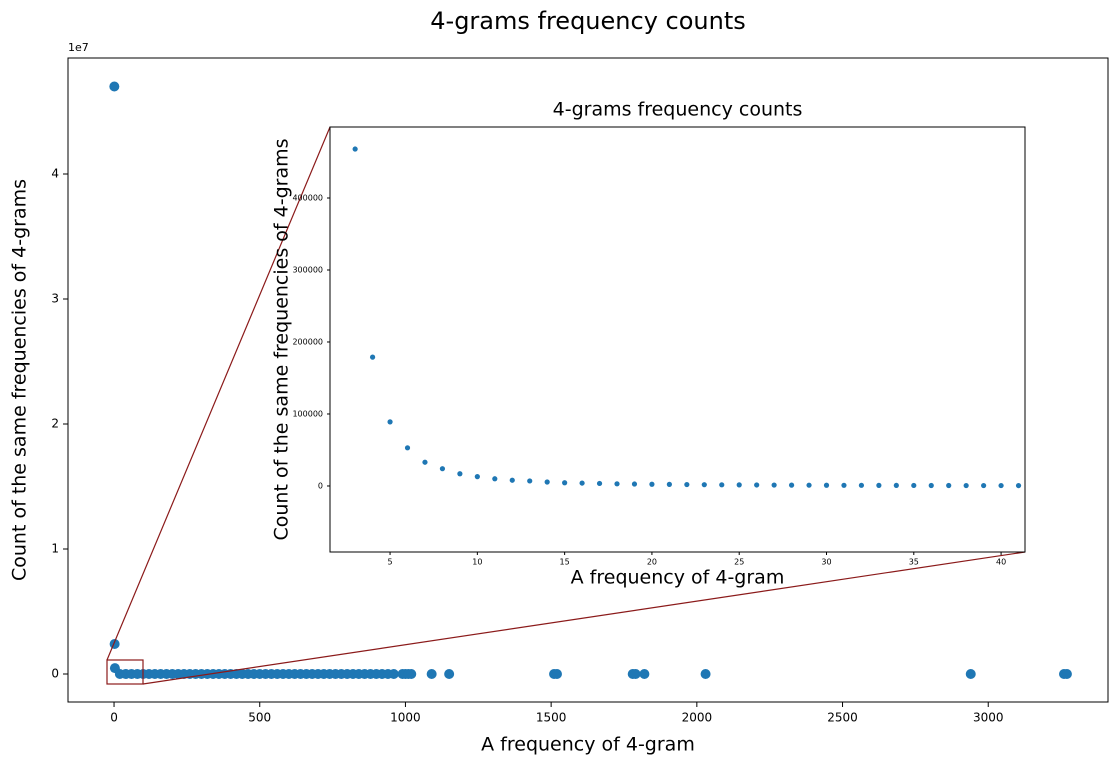  What do you see at coordinates (55, 424) in the screenshot?
I see `y-tick-label: 2` at bounding box center [55, 424].